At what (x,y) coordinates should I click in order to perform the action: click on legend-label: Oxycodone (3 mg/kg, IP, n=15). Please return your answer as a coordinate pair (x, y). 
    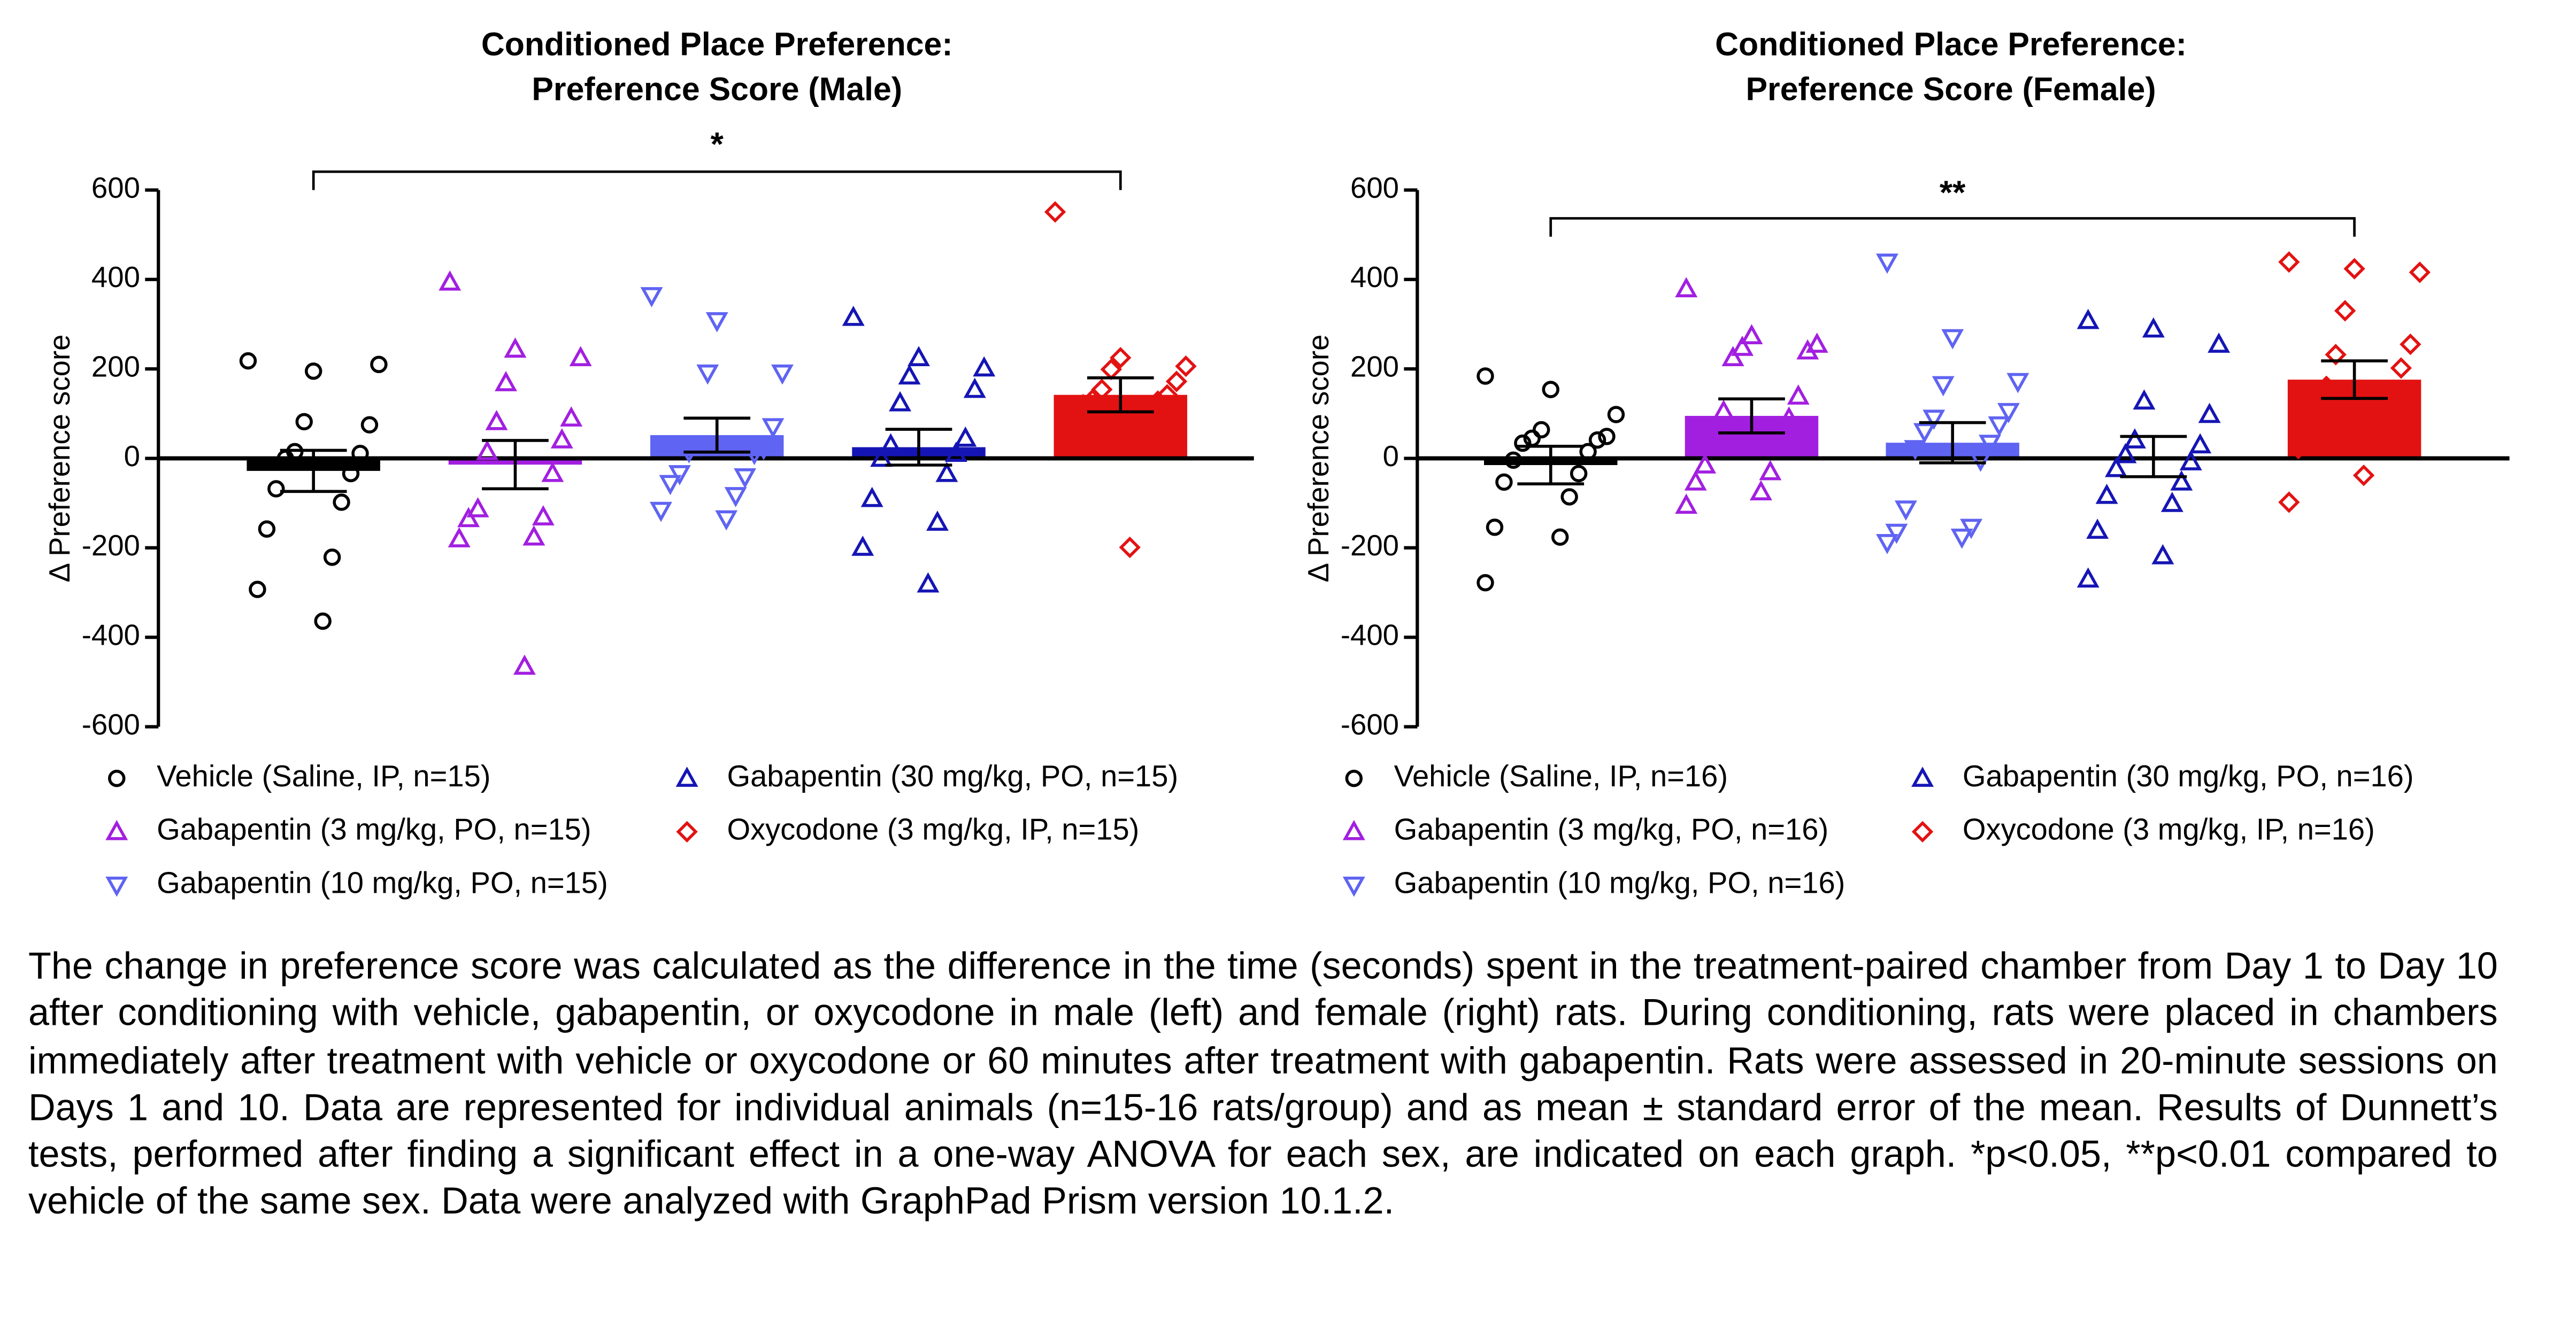
    Looking at the image, I should click on (933, 830).